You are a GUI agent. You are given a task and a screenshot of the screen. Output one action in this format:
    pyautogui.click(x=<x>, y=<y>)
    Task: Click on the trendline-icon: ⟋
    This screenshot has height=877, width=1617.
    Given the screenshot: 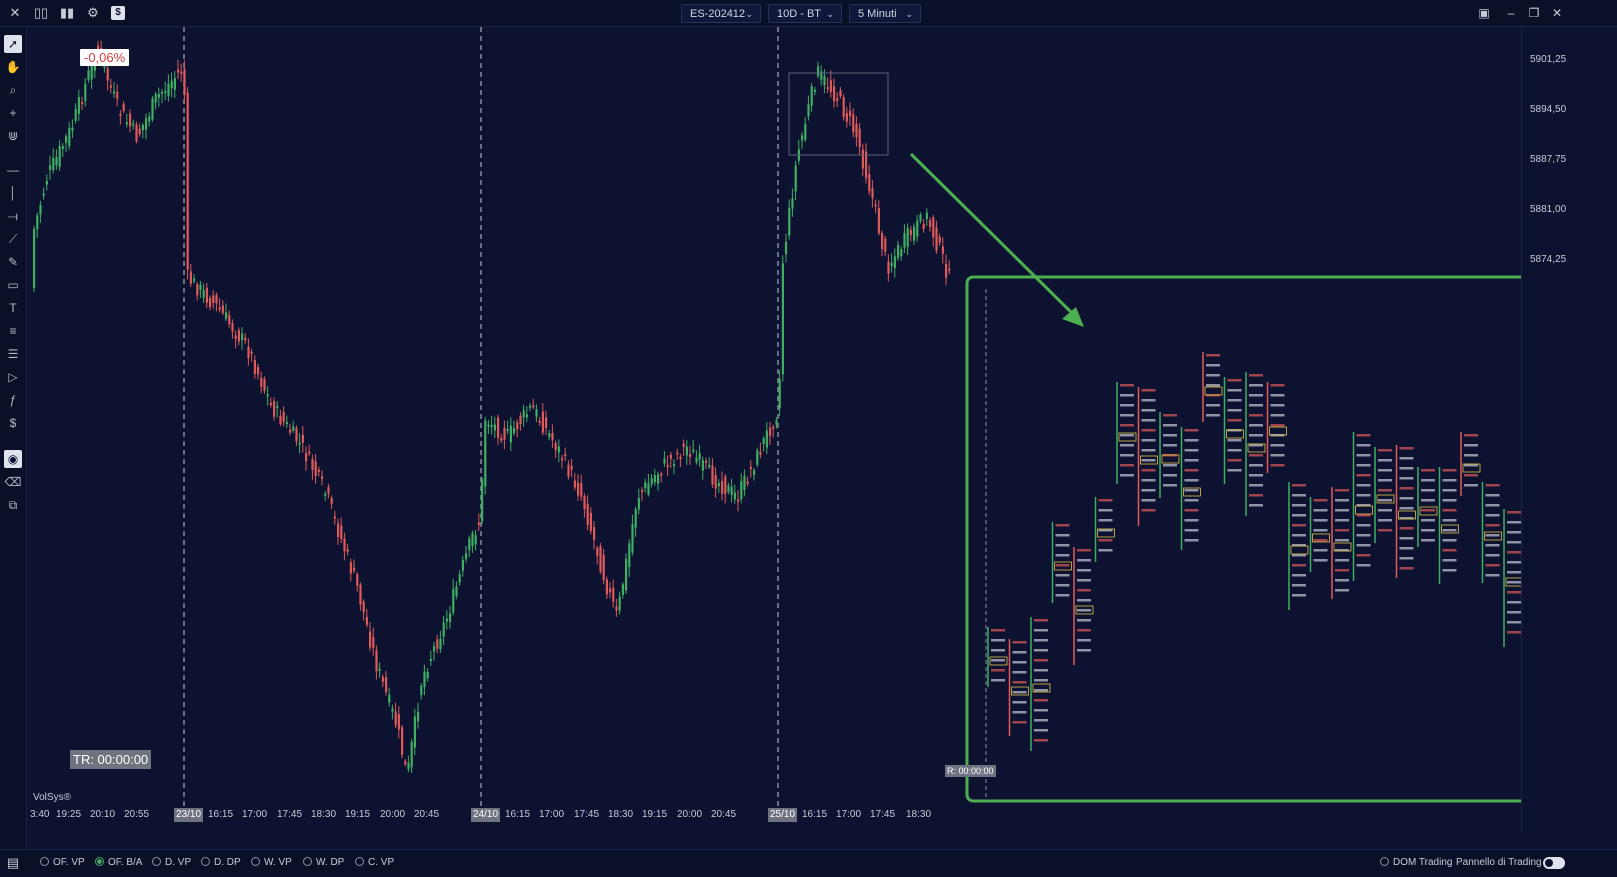 What is the action you would take?
    pyautogui.click(x=13, y=239)
    